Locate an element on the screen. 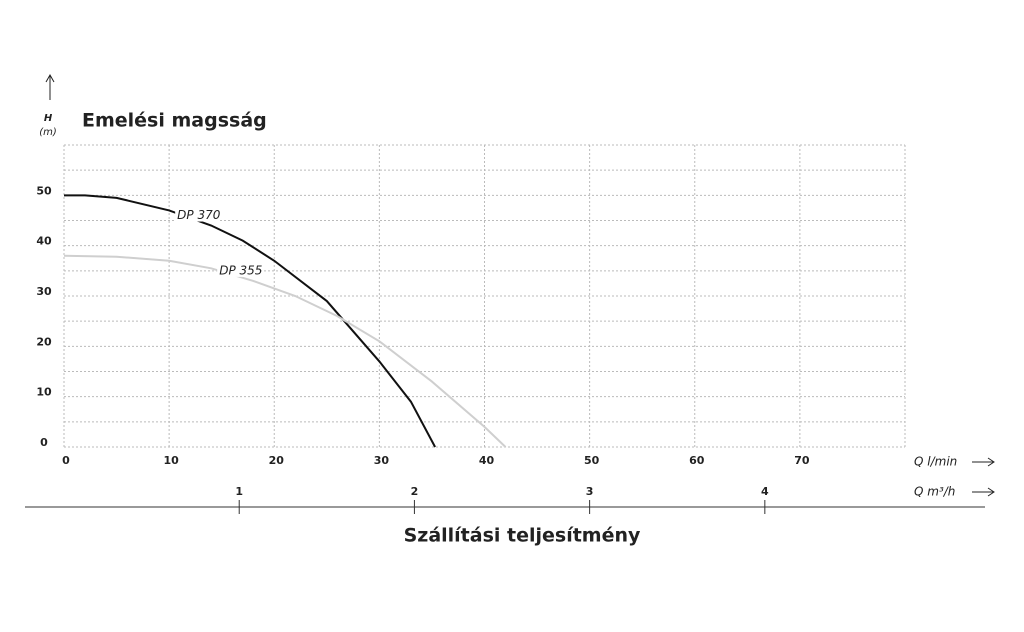 The image size is (1024, 632). y-label: H is located at coordinates (48, 118).